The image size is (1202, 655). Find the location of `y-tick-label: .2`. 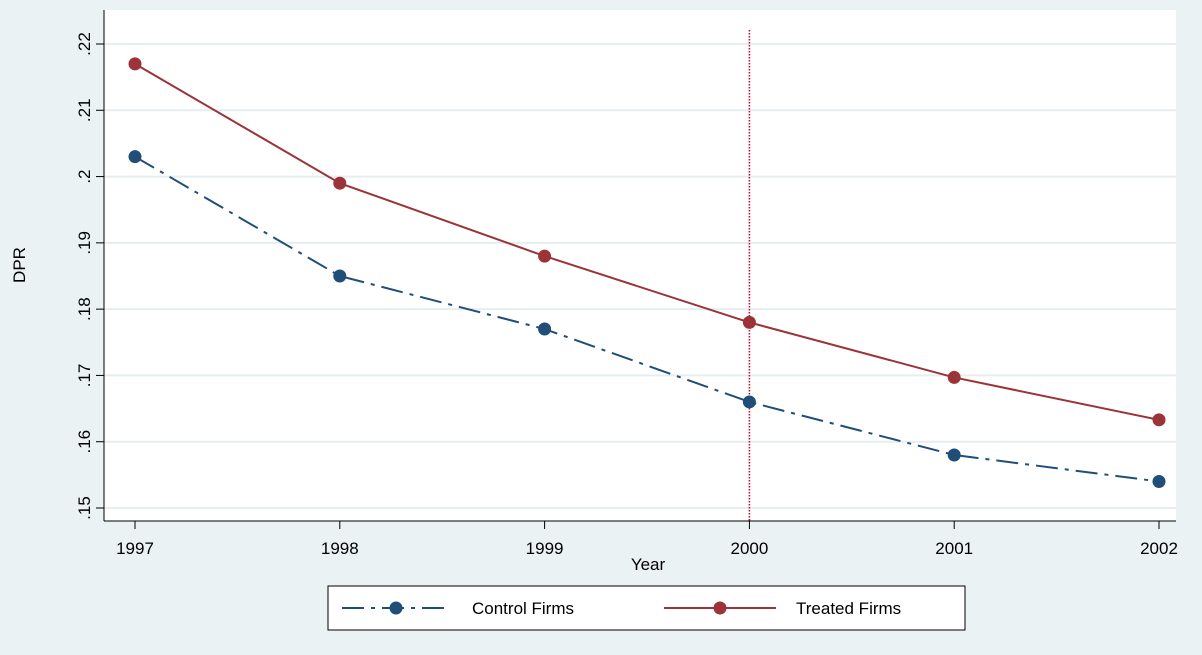

y-tick-label: .2 is located at coordinates (84, 176).